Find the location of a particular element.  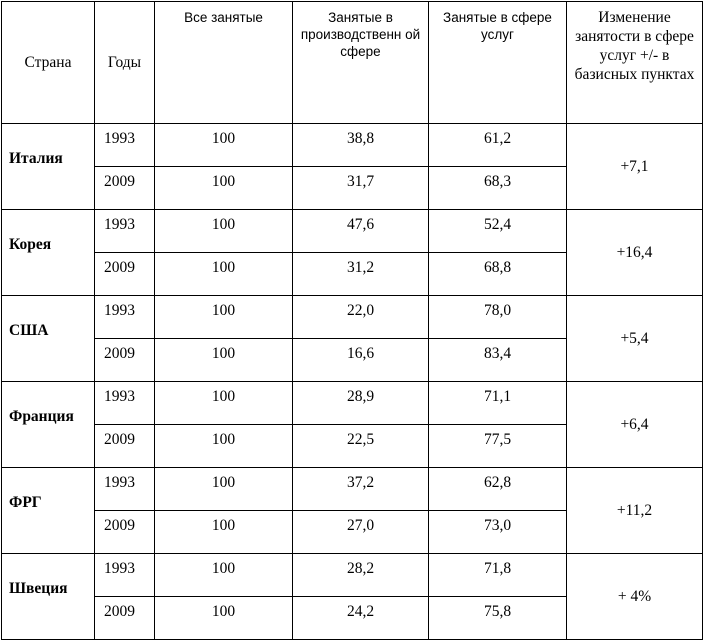

services-cell: 62,8 is located at coordinates (497, 489).